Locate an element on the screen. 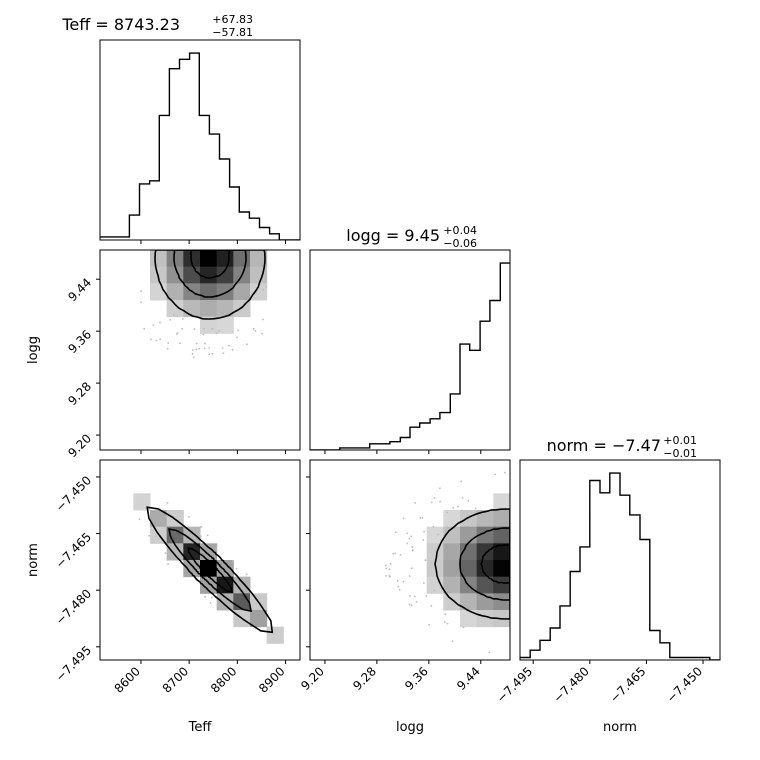 Image resolution: width=760 pixels, height=760 pixels. xlabel-teff: Teff is located at coordinates (200, 727).